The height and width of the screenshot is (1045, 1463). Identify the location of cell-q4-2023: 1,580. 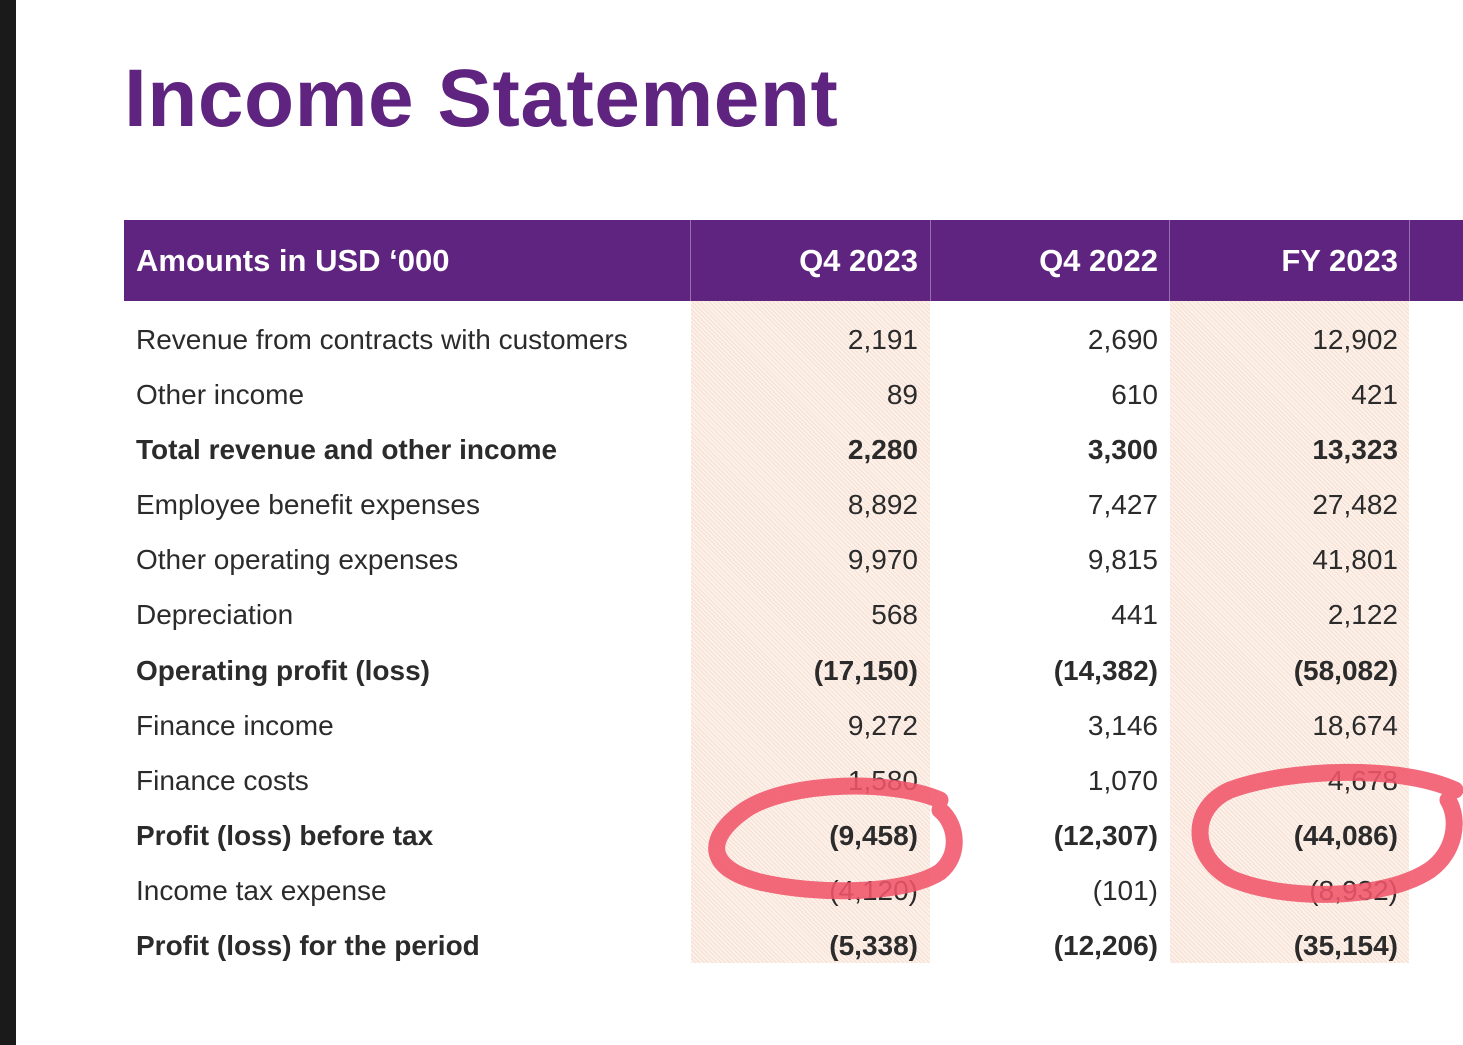
(882, 780).